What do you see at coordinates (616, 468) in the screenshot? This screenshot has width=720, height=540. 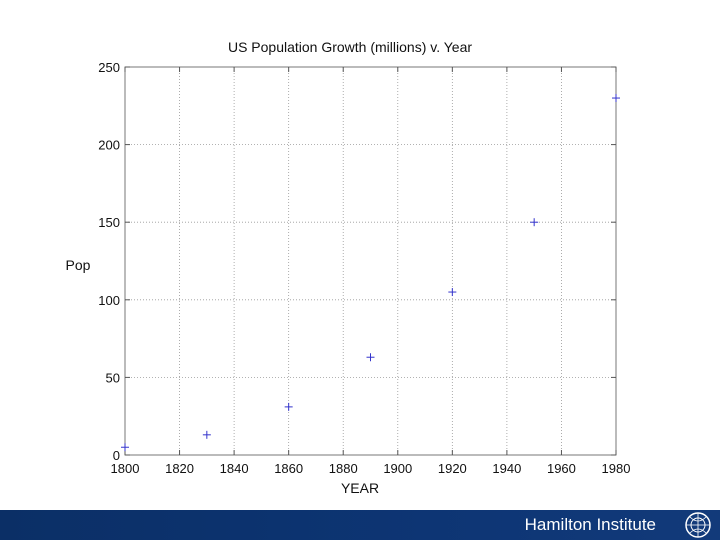 I see `x-tick-label: 1980` at bounding box center [616, 468].